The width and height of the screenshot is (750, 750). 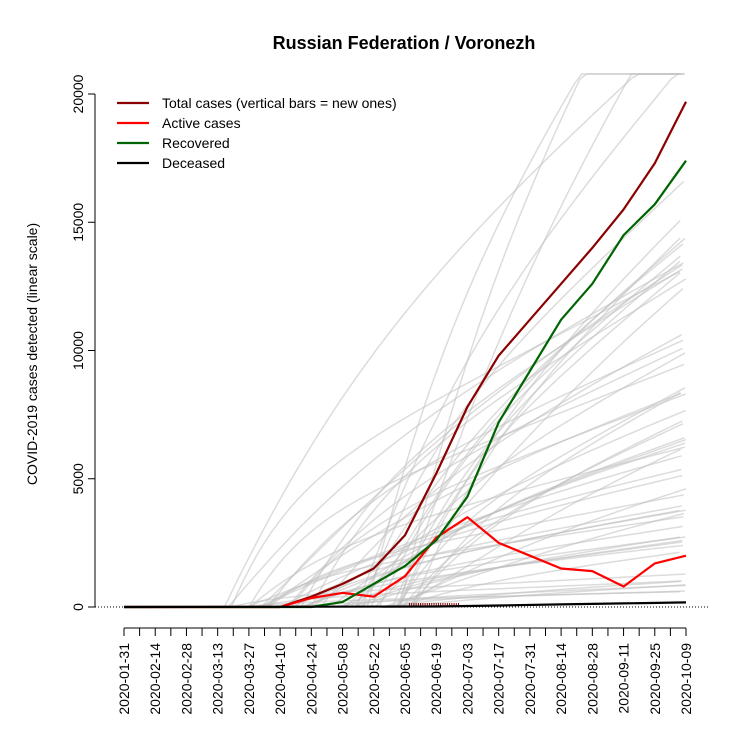 What do you see at coordinates (249, 679) in the screenshot?
I see `x-tick-label: 2020-03-27` at bounding box center [249, 679].